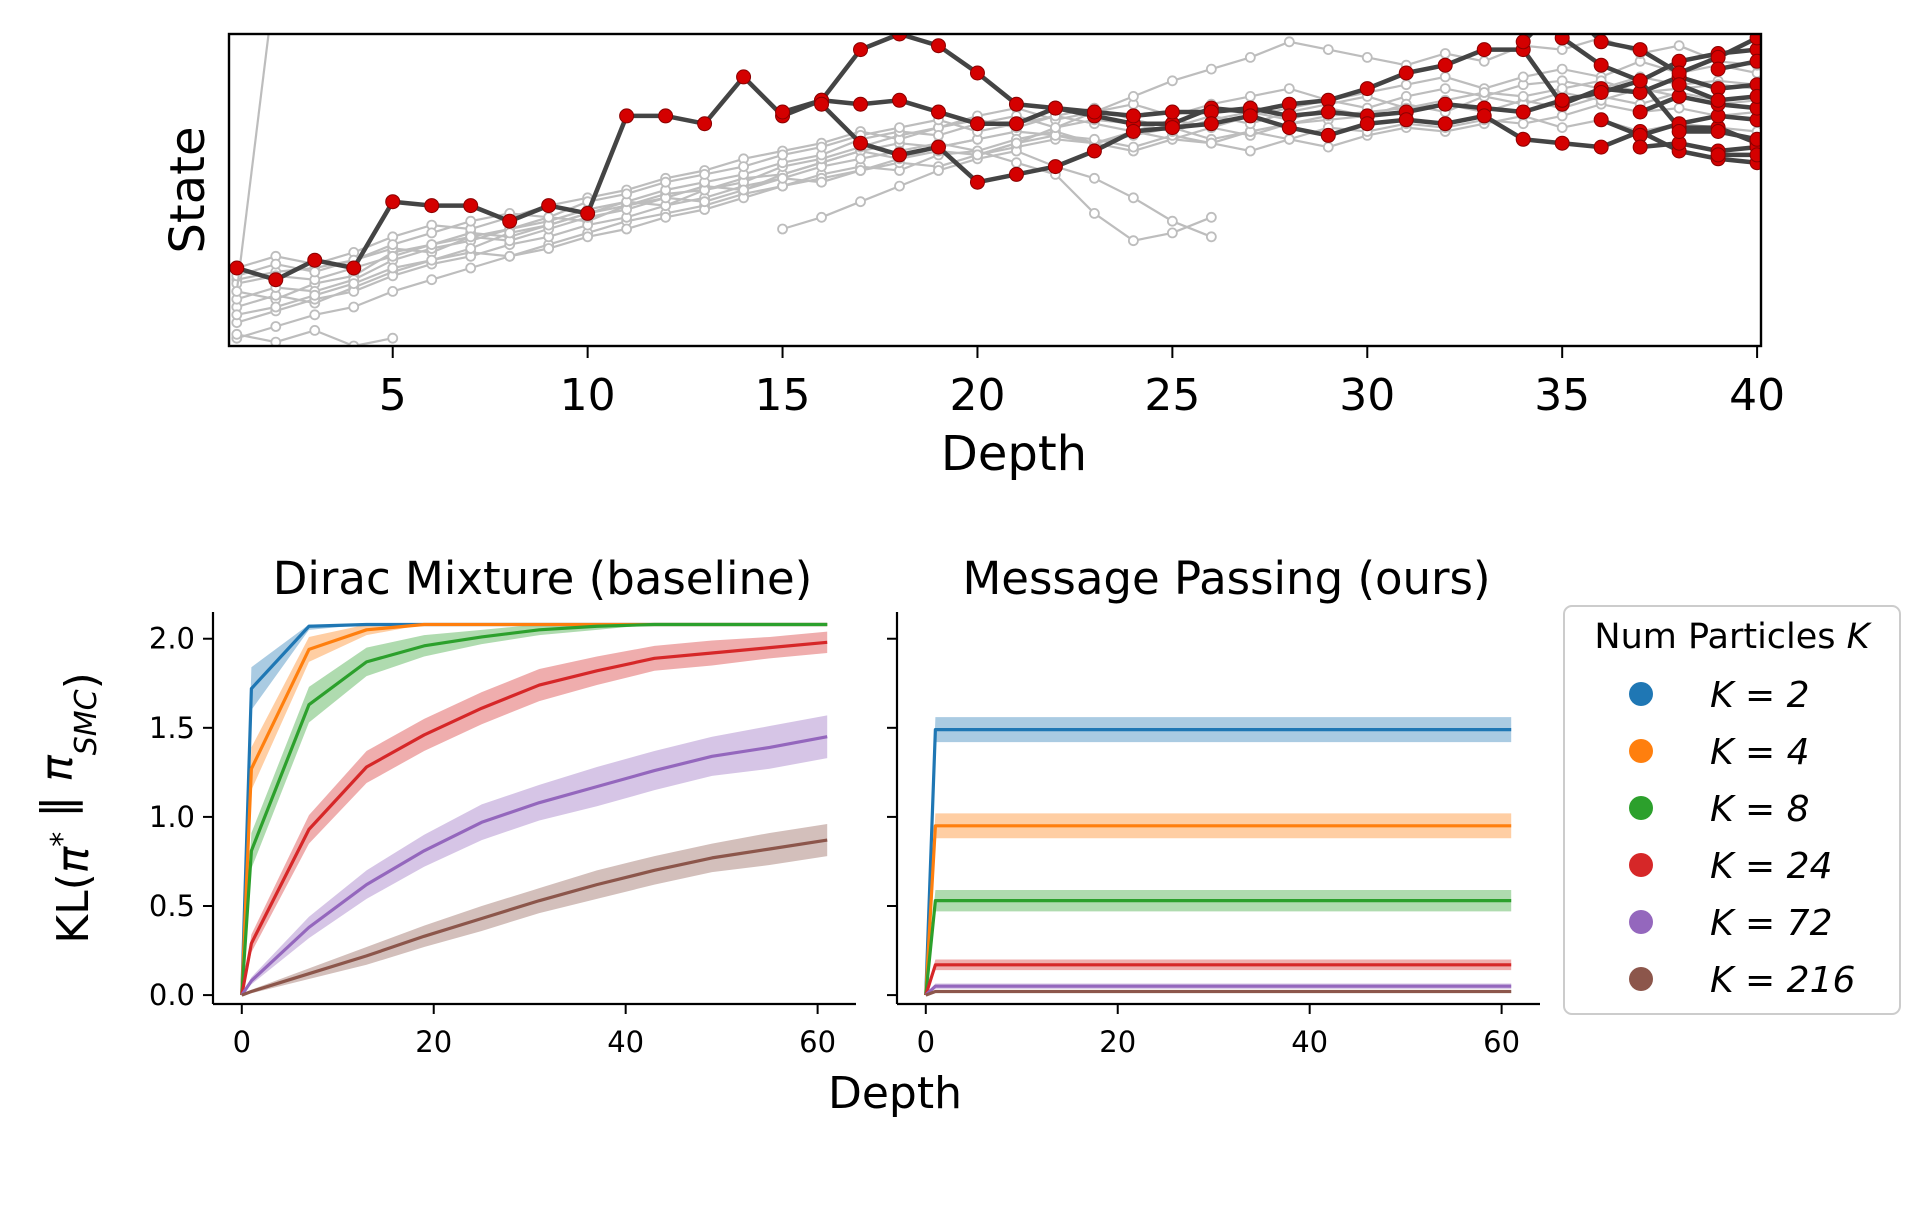 This screenshot has width=1928, height=1224. I want to click on bl-x-tick-label: 20, so click(433, 1042).